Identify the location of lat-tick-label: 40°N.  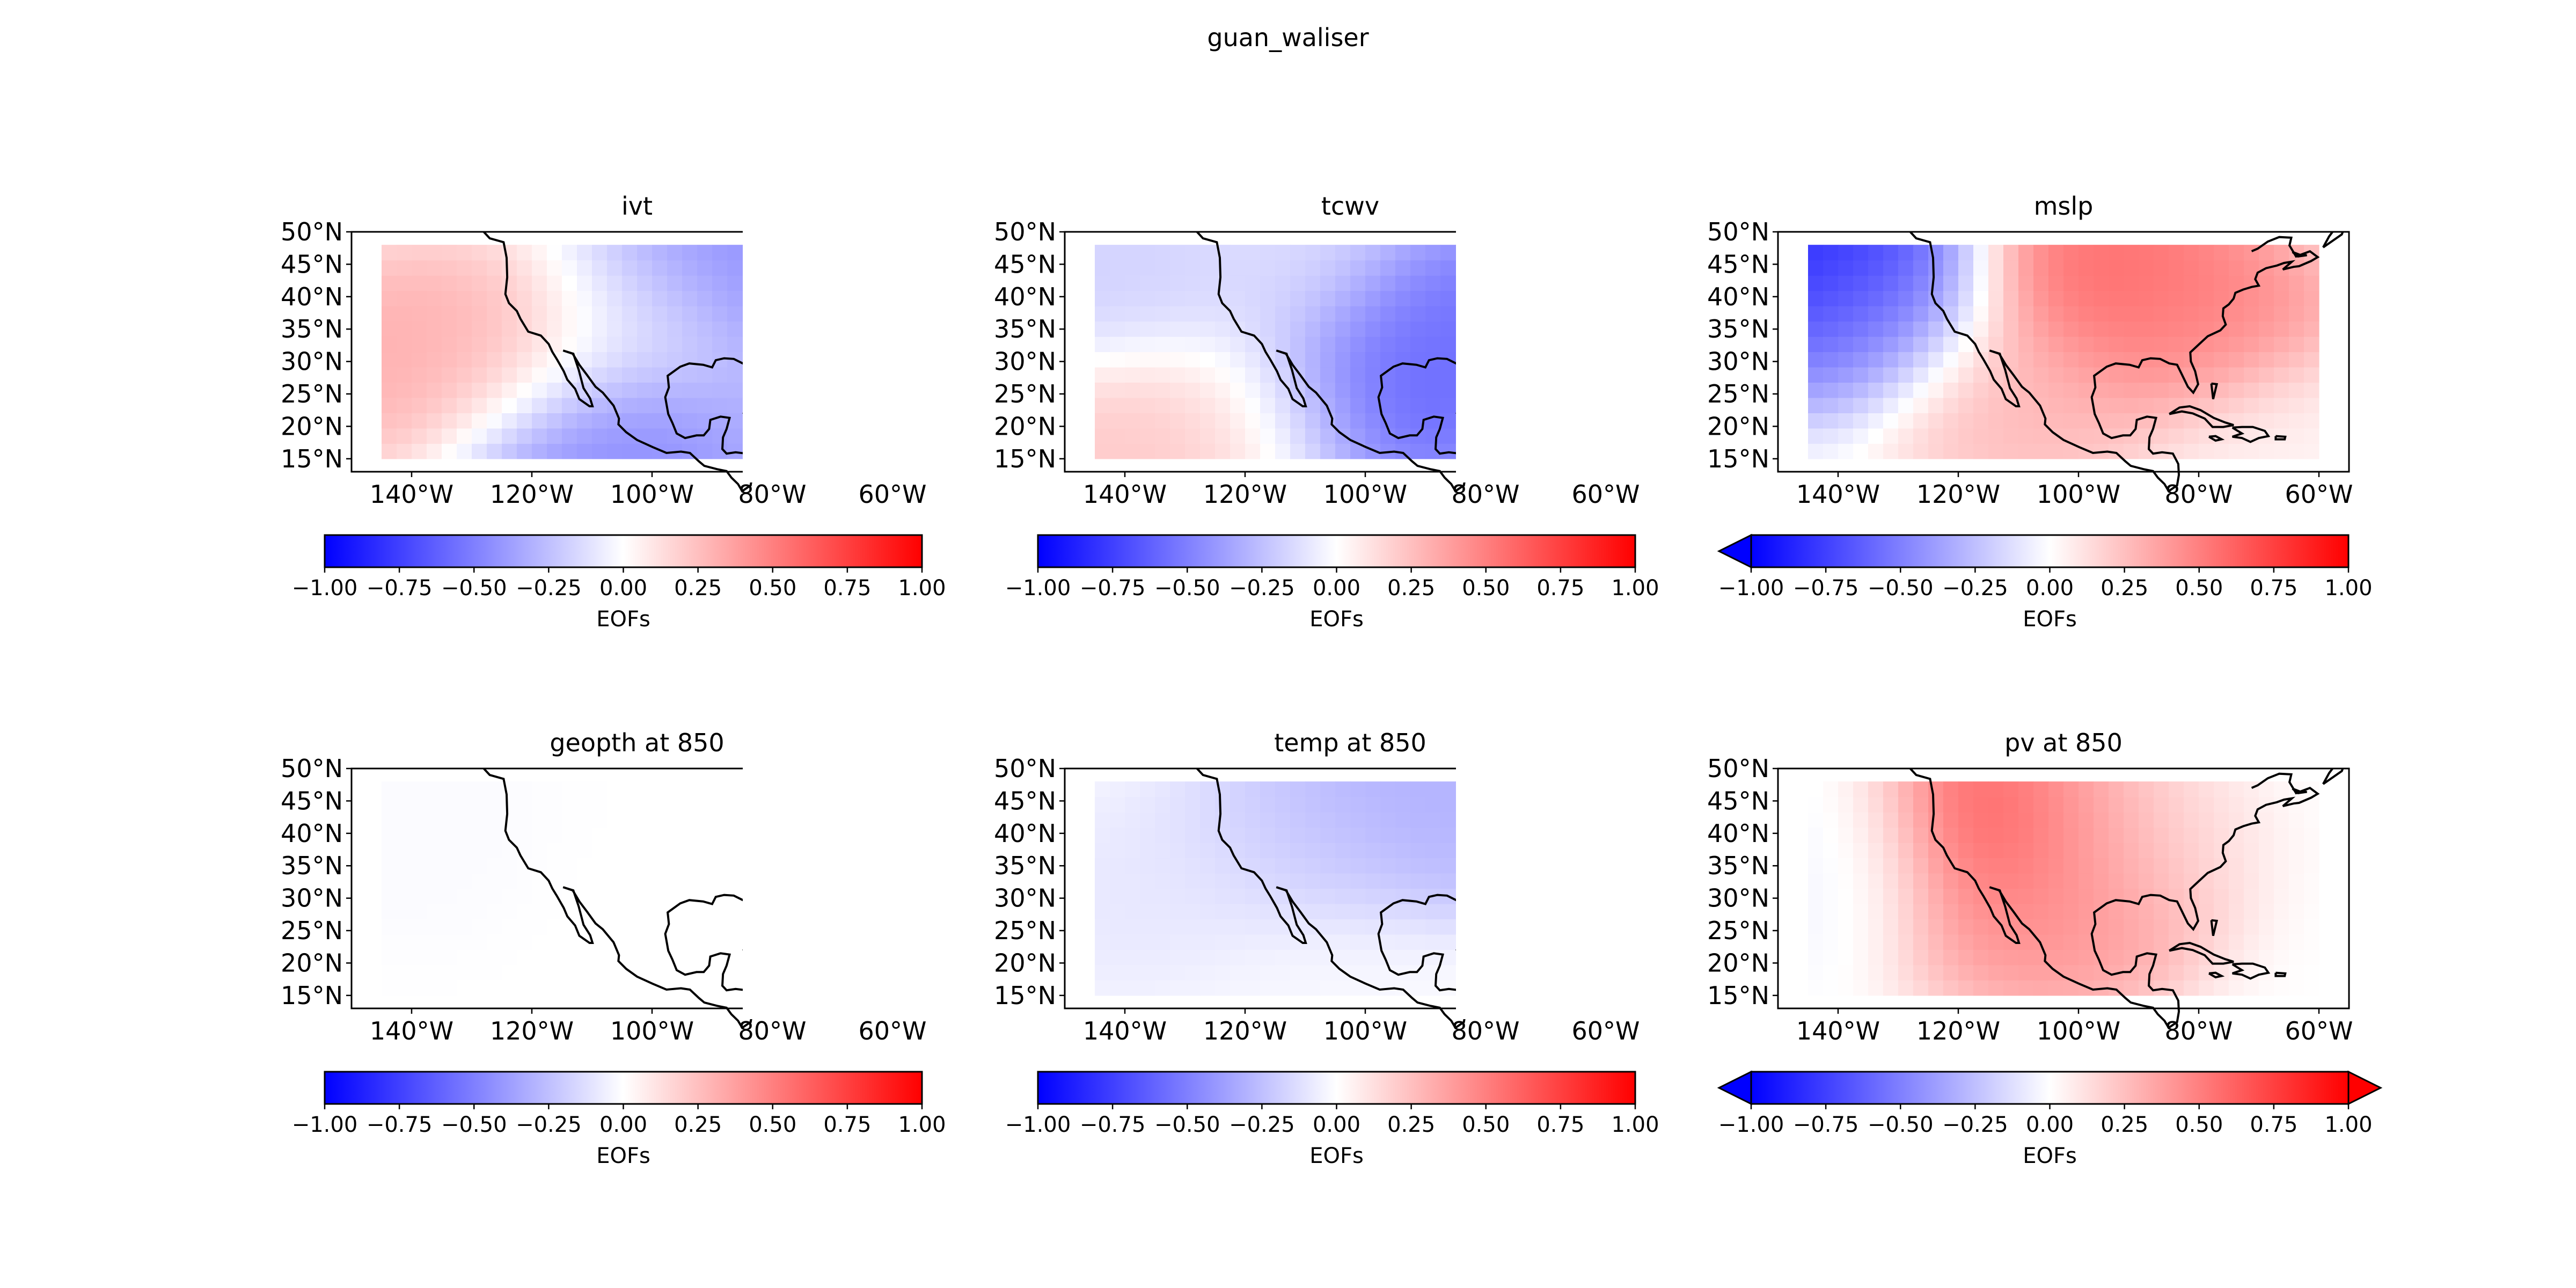
(312, 296).